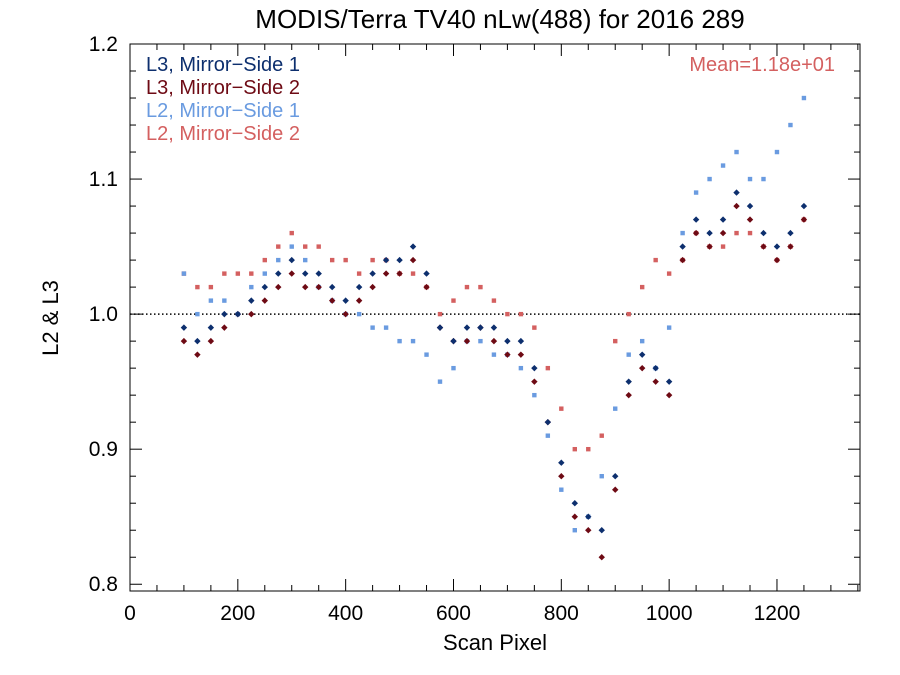 Image resolution: width=900 pixels, height=675 pixels. I want to click on chart-title: MODIS/Terra TV40 nLw(488) for 2016 289, so click(499, 19).